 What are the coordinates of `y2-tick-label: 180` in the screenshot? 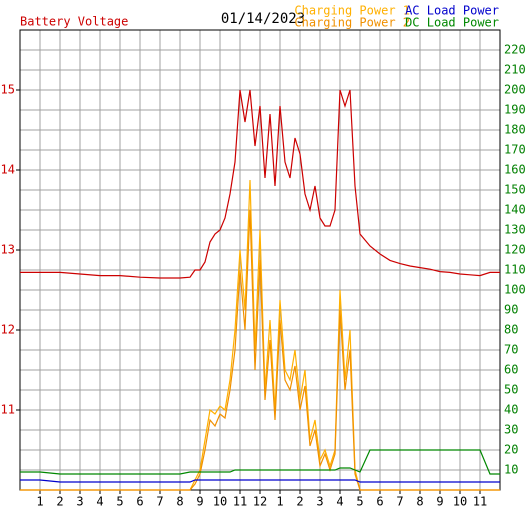 It's located at (515, 130).